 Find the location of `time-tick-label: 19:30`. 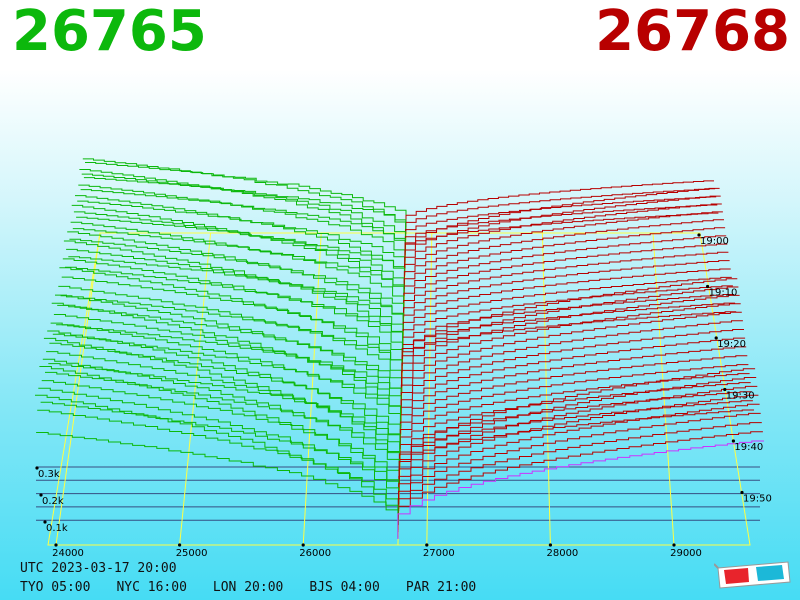

time-tick-label: 19:30 is located at coordinates (740, 396).